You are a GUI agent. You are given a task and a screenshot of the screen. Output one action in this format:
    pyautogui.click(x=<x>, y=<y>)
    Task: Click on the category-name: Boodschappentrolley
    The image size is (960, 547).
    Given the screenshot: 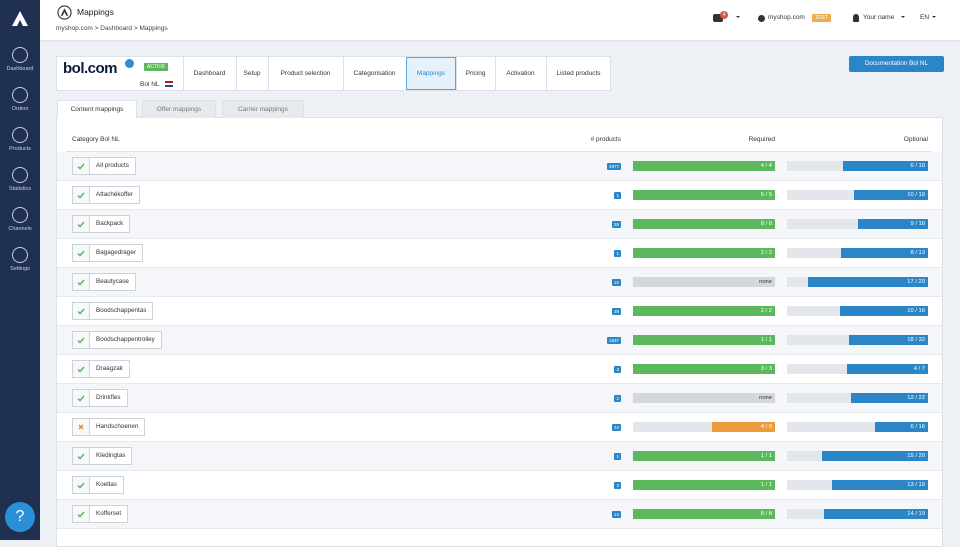 What is the action you would take?
    pyautogui.click(x=125, y=340)
    